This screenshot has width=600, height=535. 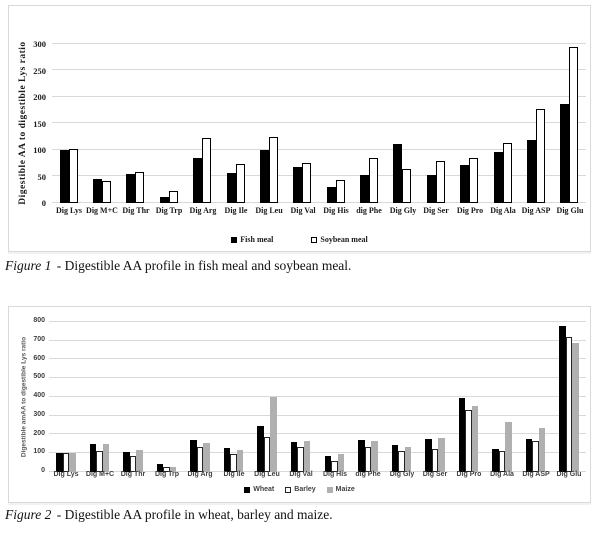 What do you see at coordinates (339, 239) in the screenshot?
I see `legend-item: Soybean meal` at bounding box center [339, 239].